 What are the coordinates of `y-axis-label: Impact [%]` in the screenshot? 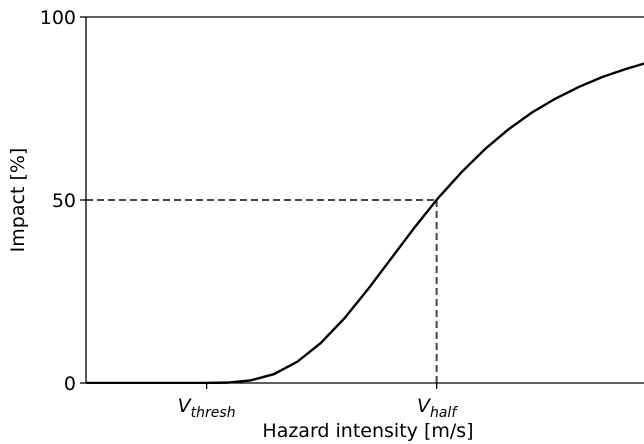 It's located at (18, 200).